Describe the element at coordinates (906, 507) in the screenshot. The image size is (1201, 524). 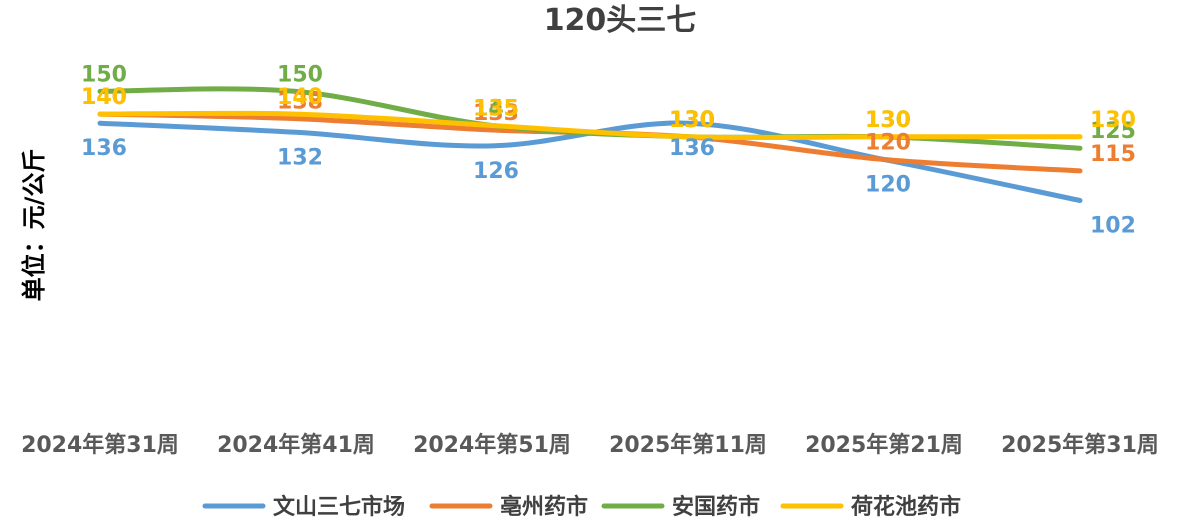
I see `legend-label: 荷花池药市` at that location.